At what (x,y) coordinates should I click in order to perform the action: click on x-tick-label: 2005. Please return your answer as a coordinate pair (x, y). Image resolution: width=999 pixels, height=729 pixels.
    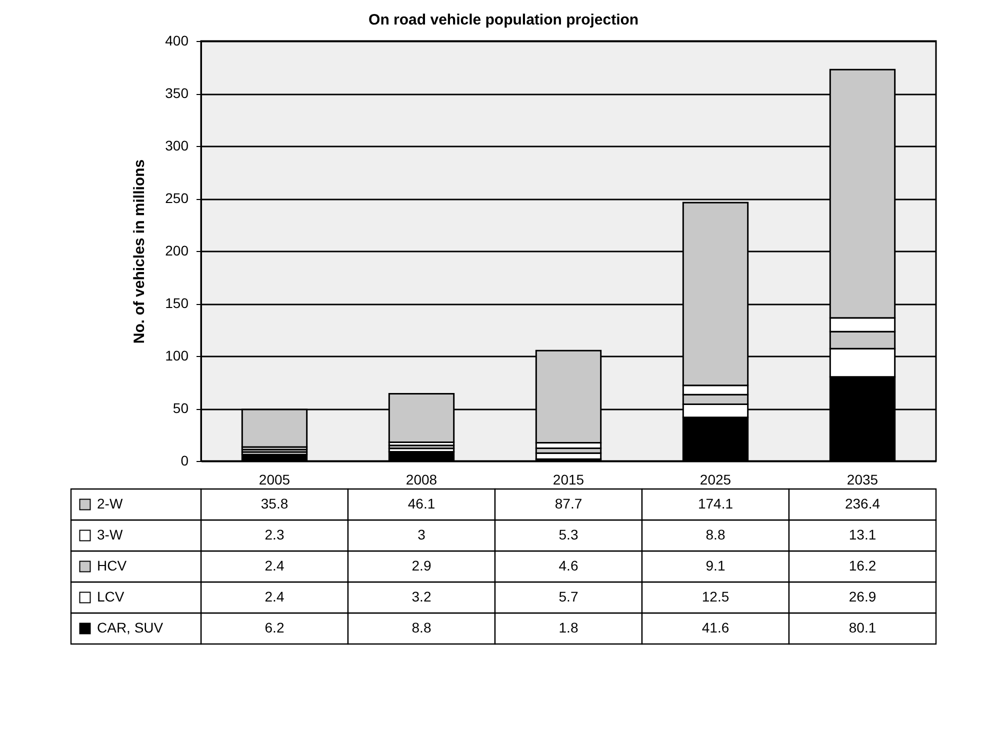
    Looking at the image, I should click on (274, 480).